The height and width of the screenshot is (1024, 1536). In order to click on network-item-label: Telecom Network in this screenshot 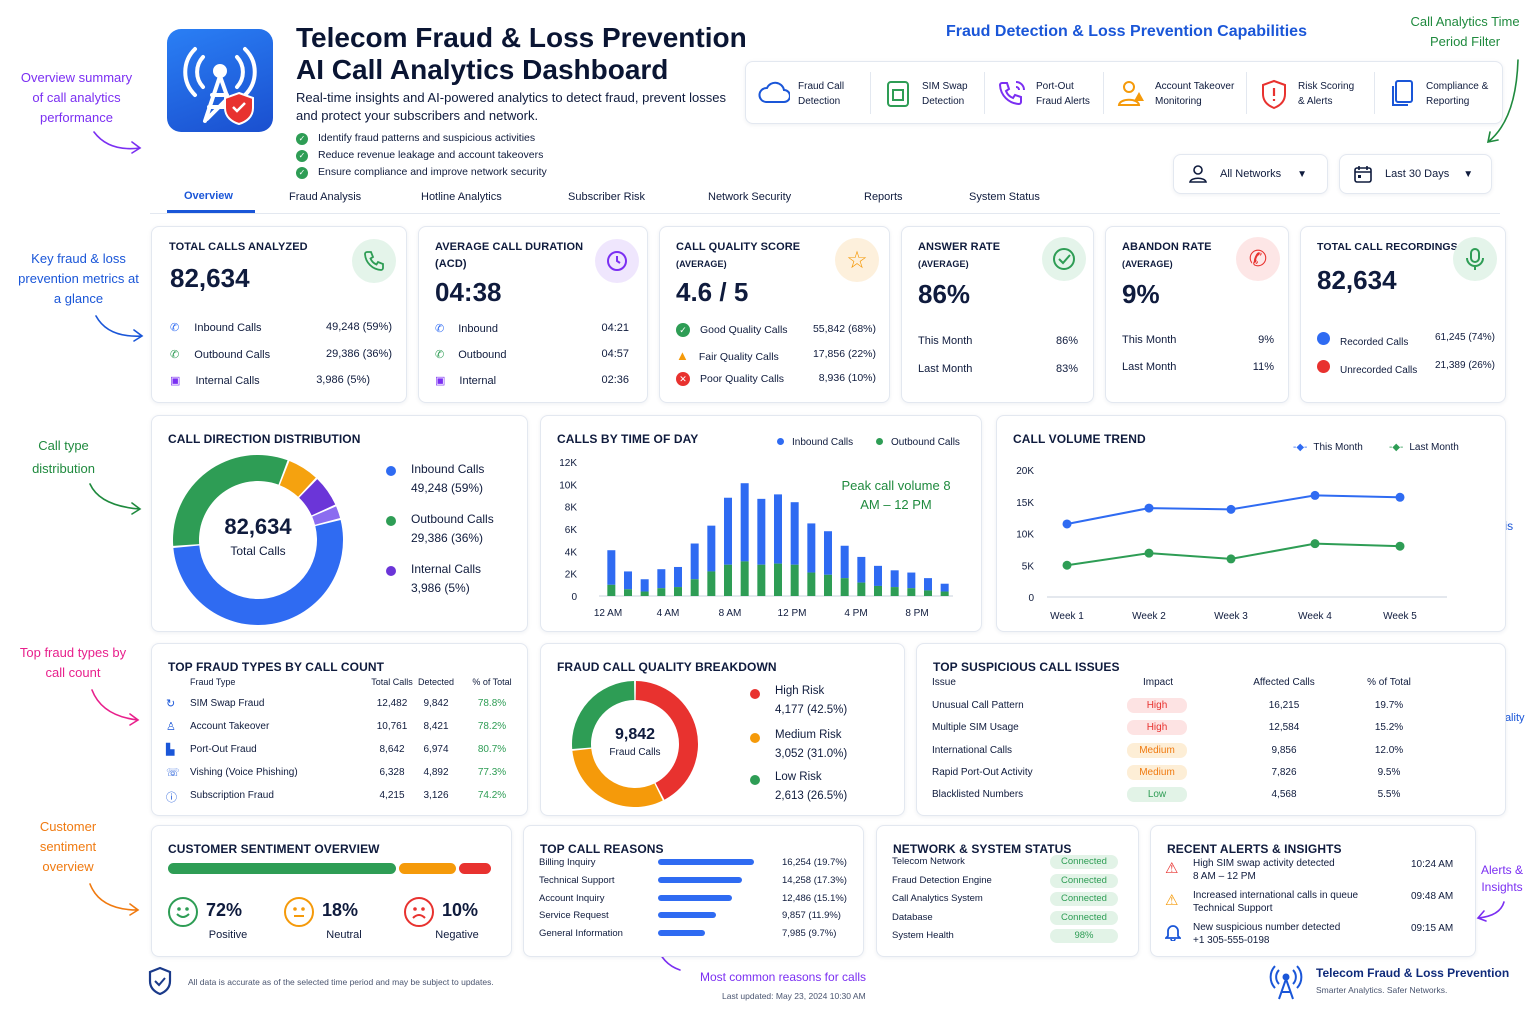, I will do `click(928, 861)`.